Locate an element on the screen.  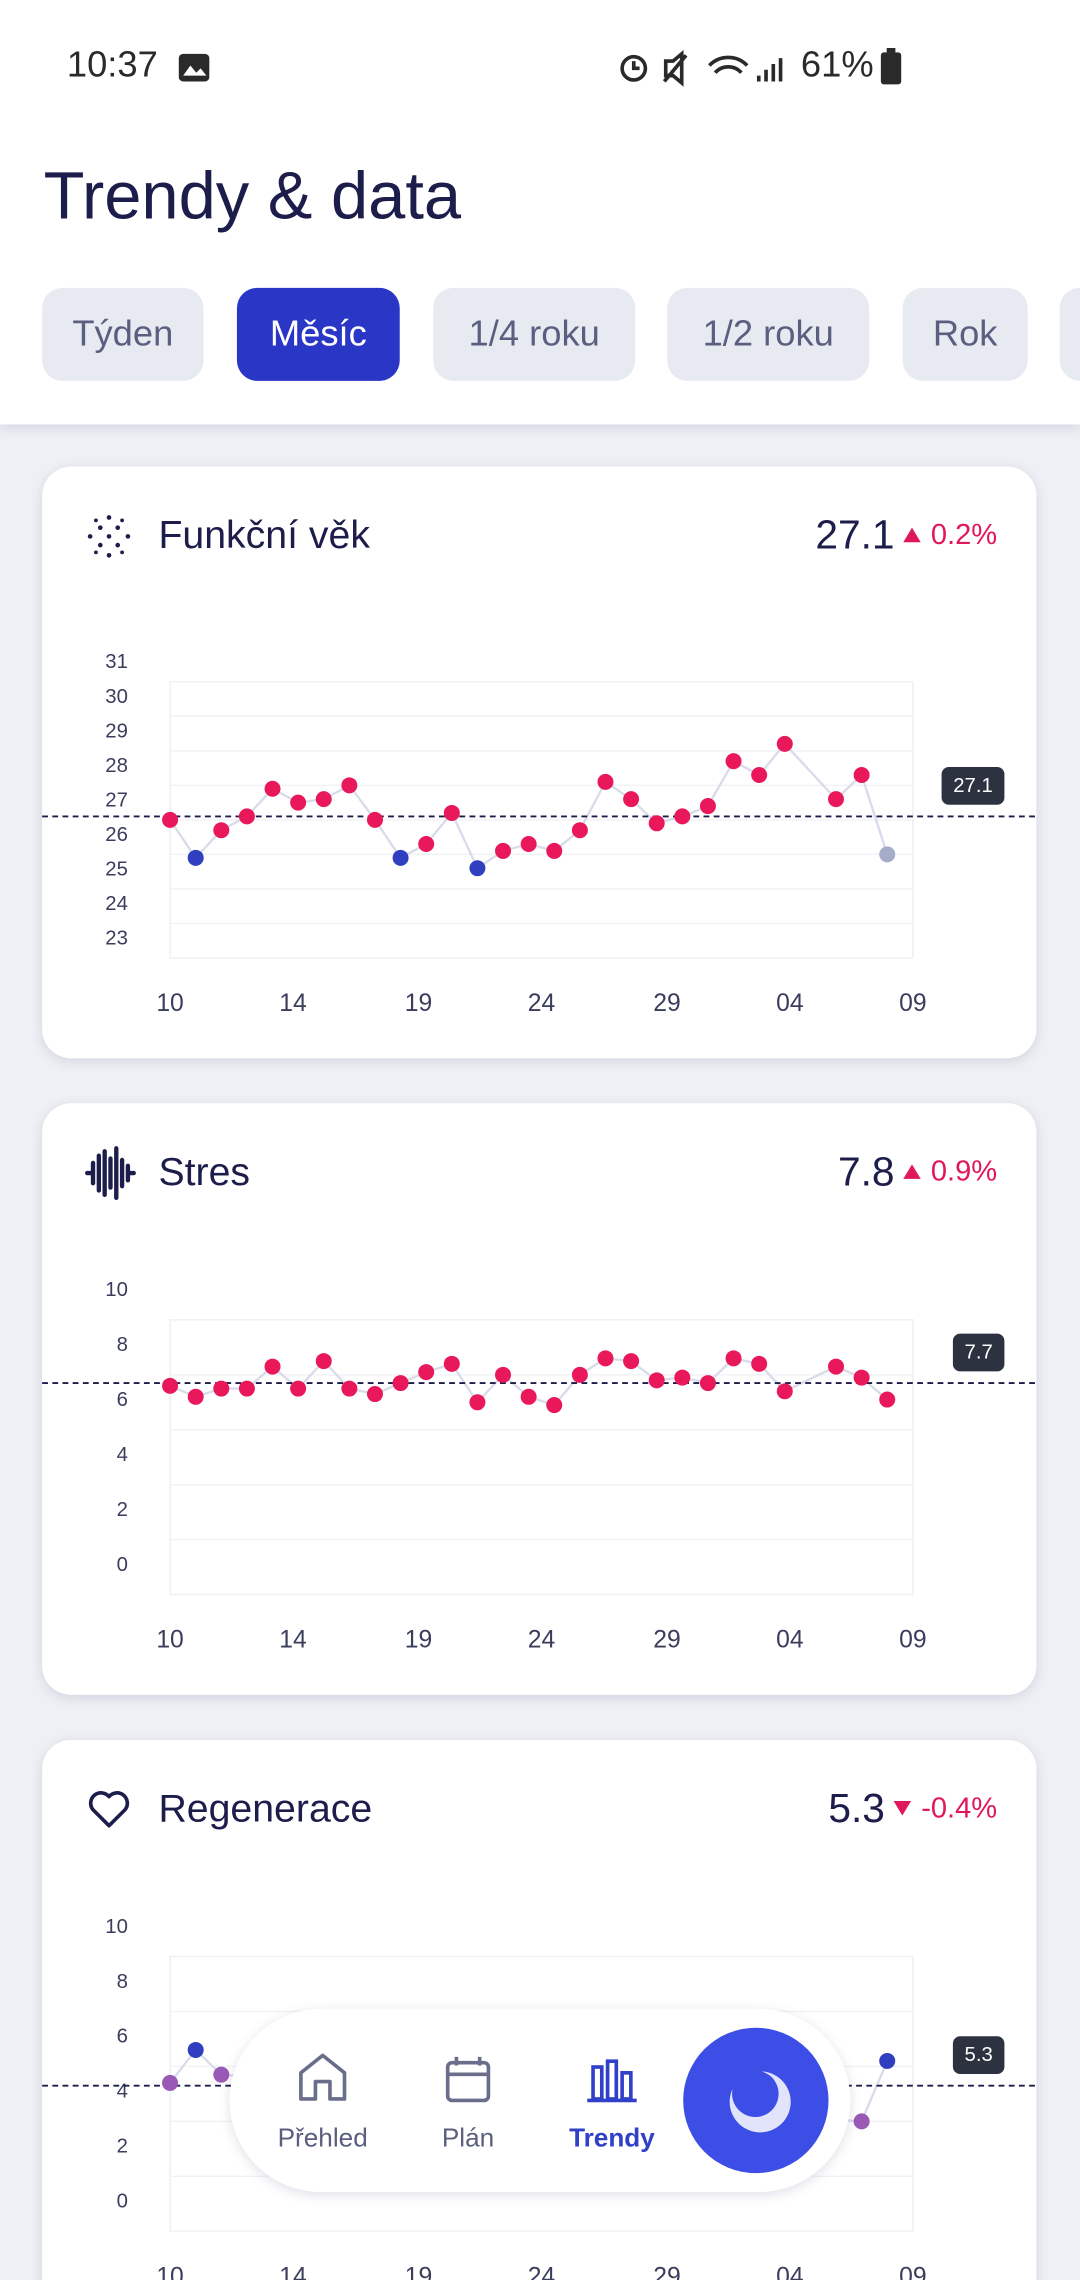
y-tick-label: 28 is located at coordinates (116, 766).